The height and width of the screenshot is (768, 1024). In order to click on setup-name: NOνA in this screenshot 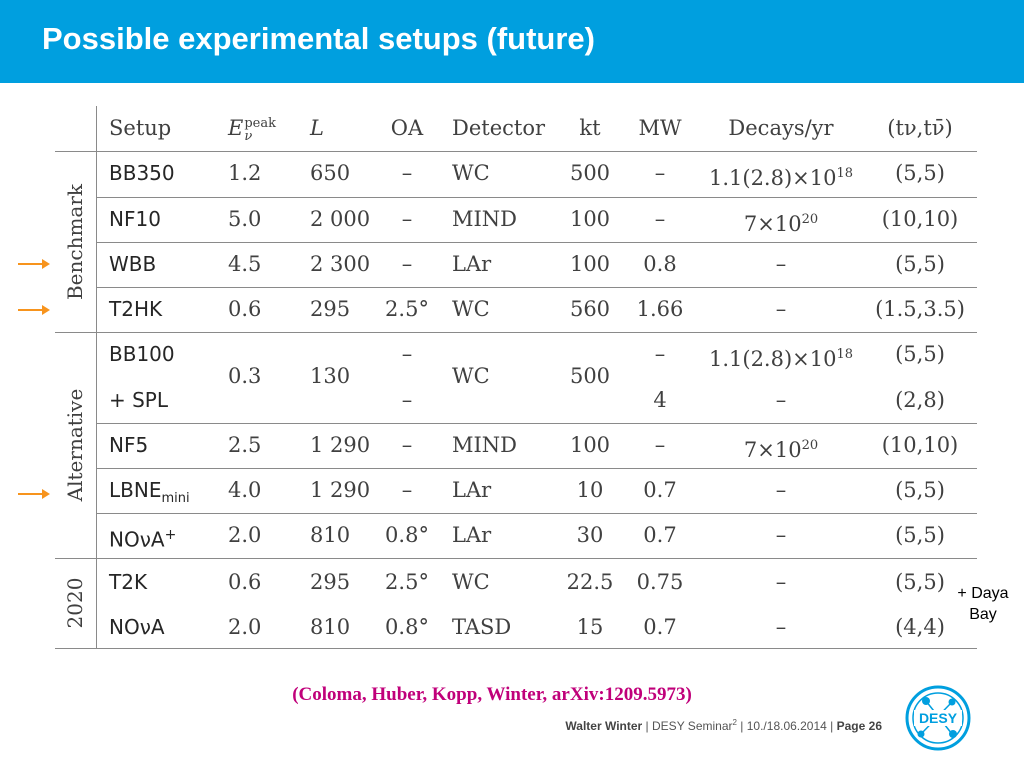, I will do `click(137, 627)`.